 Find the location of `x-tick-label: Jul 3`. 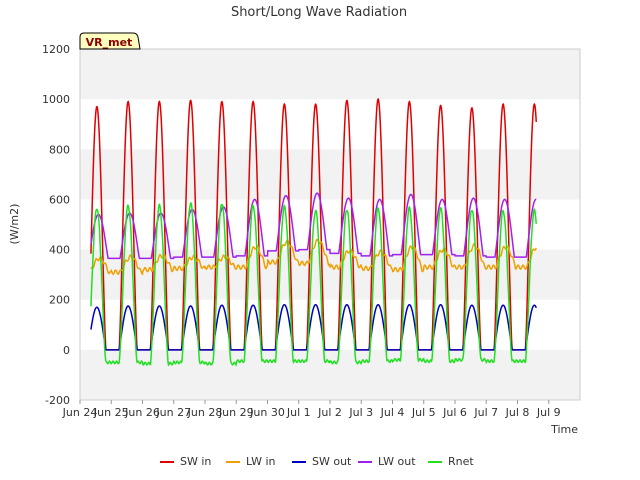

x-tick-label: Jul 3 is located at coordinates (360, 412).